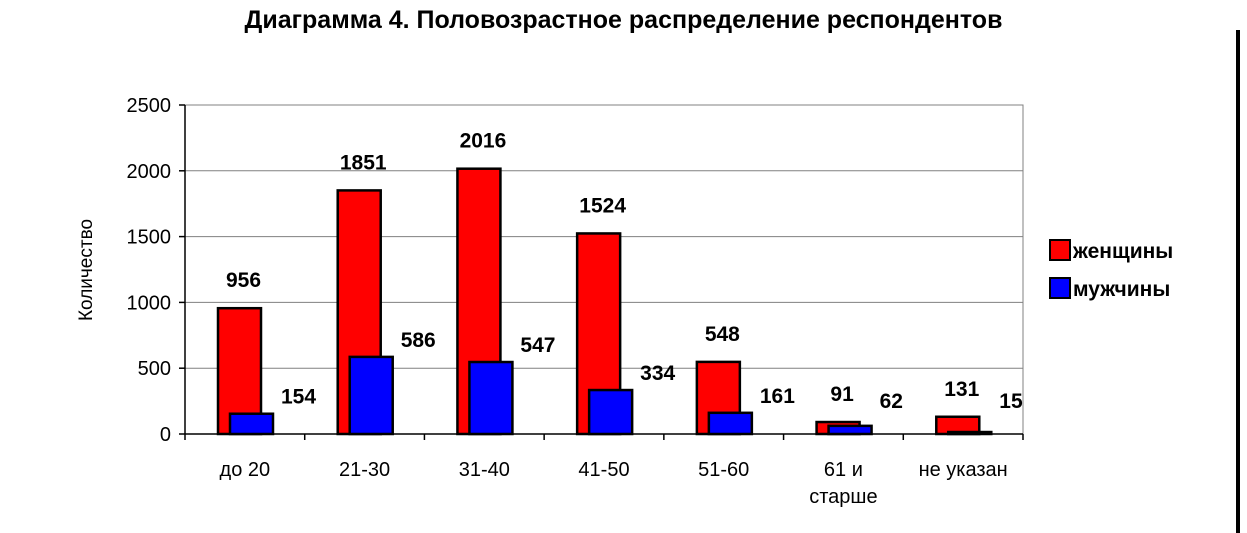 The height and width of the screenshot is (533, 1247). Describe the element at coordinates (777, 396) in the screenshot. I see `data-label-male: 161` at that location.